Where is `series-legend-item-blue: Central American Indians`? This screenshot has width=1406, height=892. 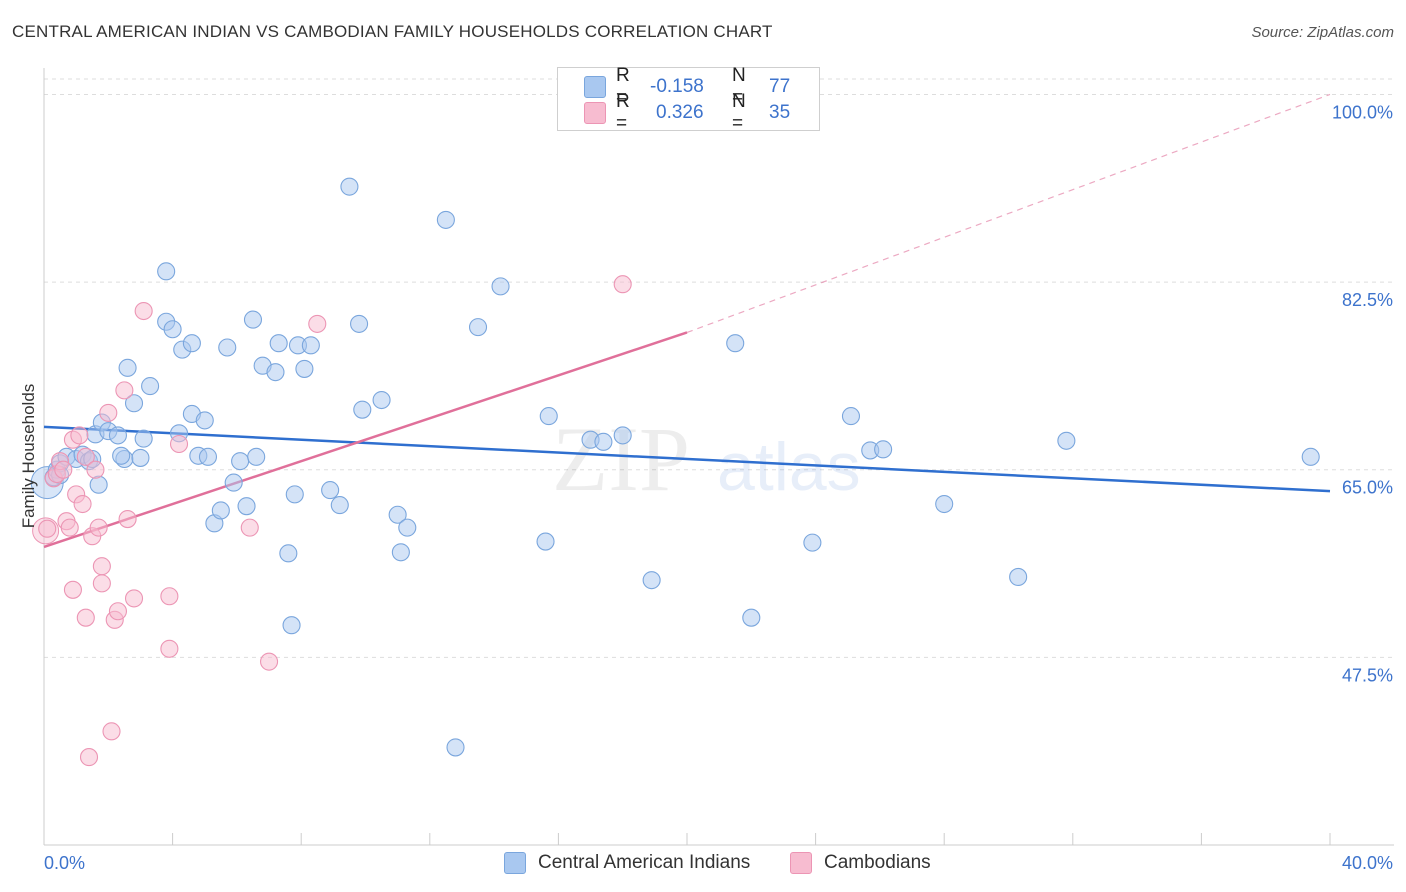
series-legend-item-blue: Central American Indians is located at coordinates (627, 863).